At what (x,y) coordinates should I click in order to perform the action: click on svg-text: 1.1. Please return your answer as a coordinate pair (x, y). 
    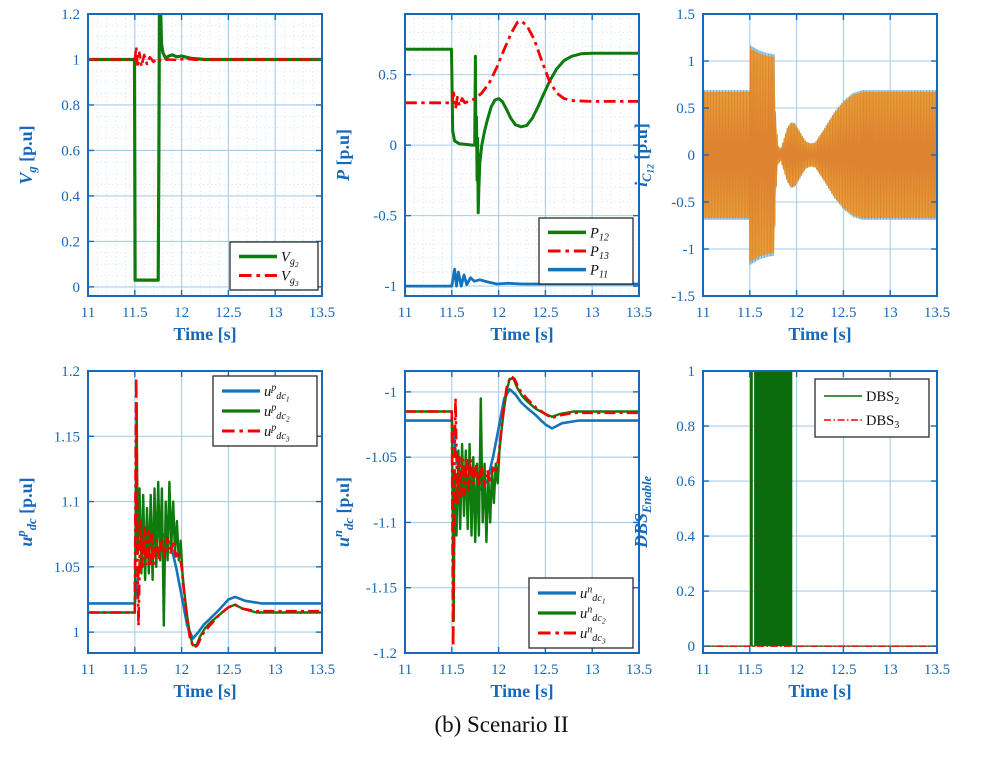
    Looking at the image, I should click on (70, 503).